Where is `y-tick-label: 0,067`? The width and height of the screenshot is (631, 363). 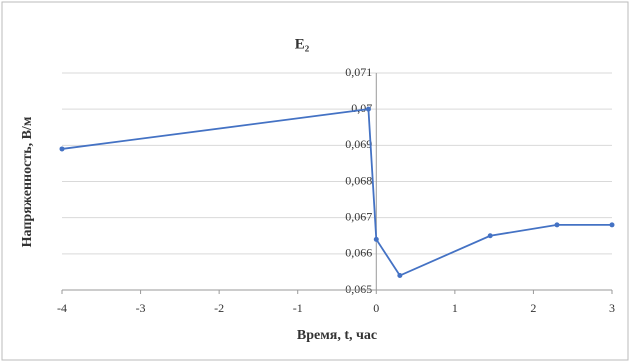 y-tick-label: 0,067 is located at coordinates (358, 216).